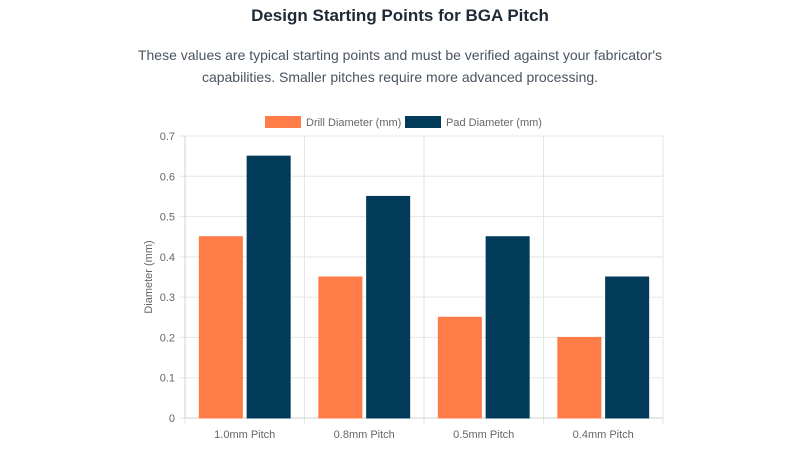  Describe the element at coordinates (244, 435) in the screenshot. I see `x-tick-label: 1.0mm Pitch` at that location.